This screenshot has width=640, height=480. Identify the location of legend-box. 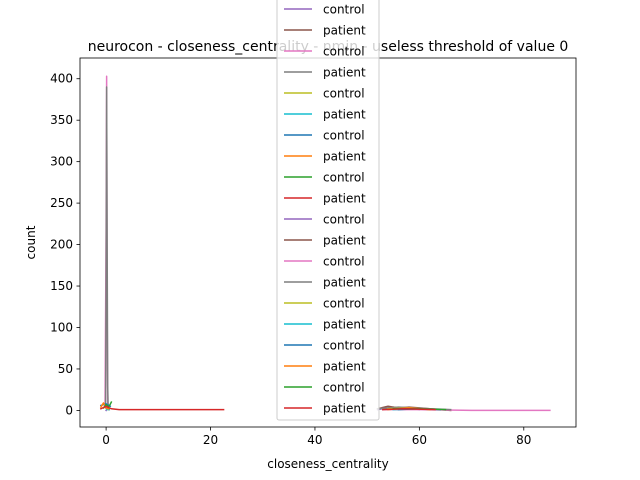
(328, 210).